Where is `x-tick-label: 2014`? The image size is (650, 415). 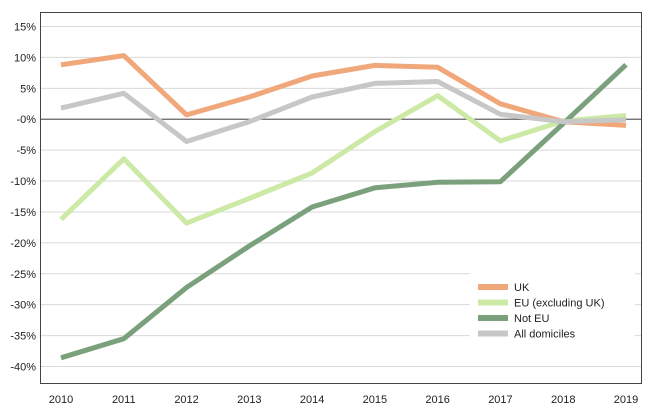 x-tick-label: 2014 is located at coordinates (312, 400).